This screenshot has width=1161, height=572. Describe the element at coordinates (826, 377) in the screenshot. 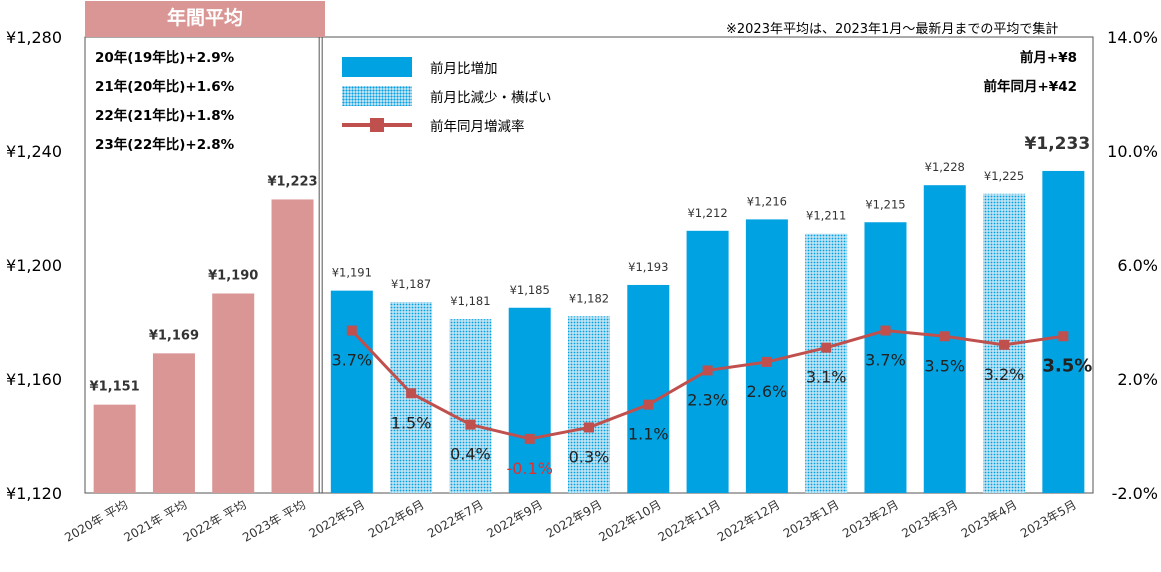

I see `yoy-rate-label: 3.1%` at that location.